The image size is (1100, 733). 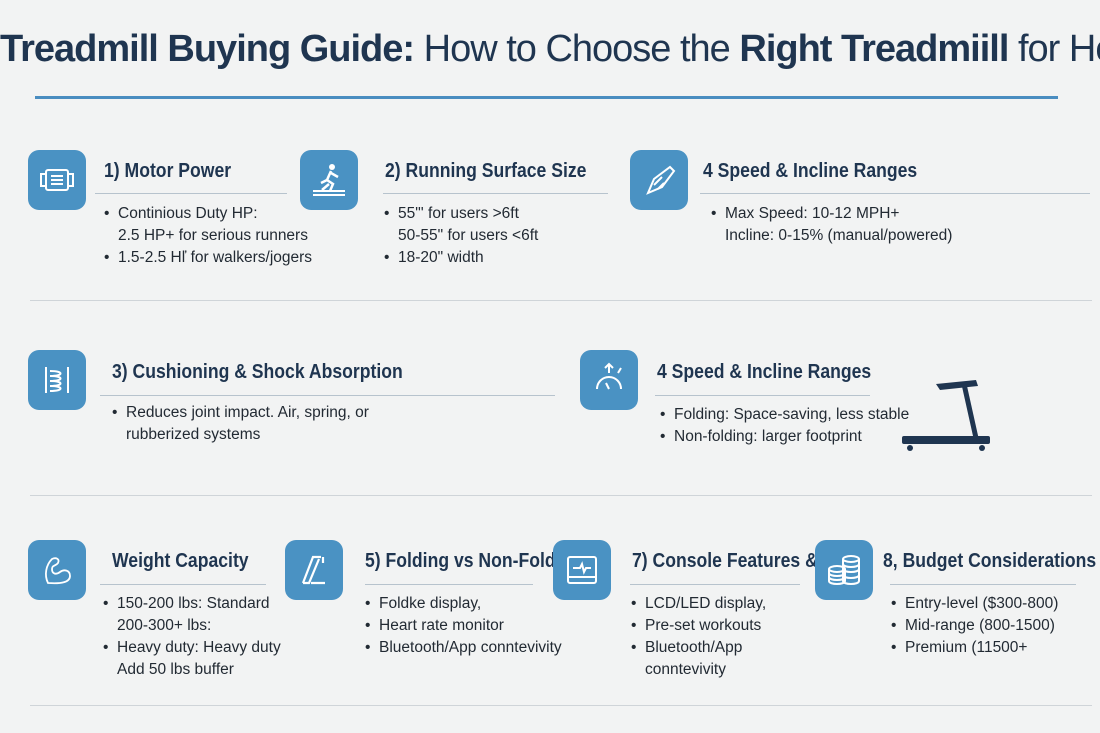 What do you see at coordinates (463, 648) in the screenshot?
I see `list-item: Bluetooth/App conntevivity` at bounding box center [463, 648].